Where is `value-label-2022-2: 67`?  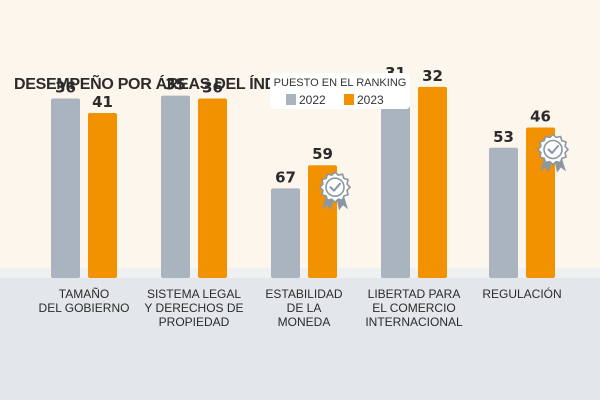 value-label-2022-2: 67 is located at coordinates (285, 177).